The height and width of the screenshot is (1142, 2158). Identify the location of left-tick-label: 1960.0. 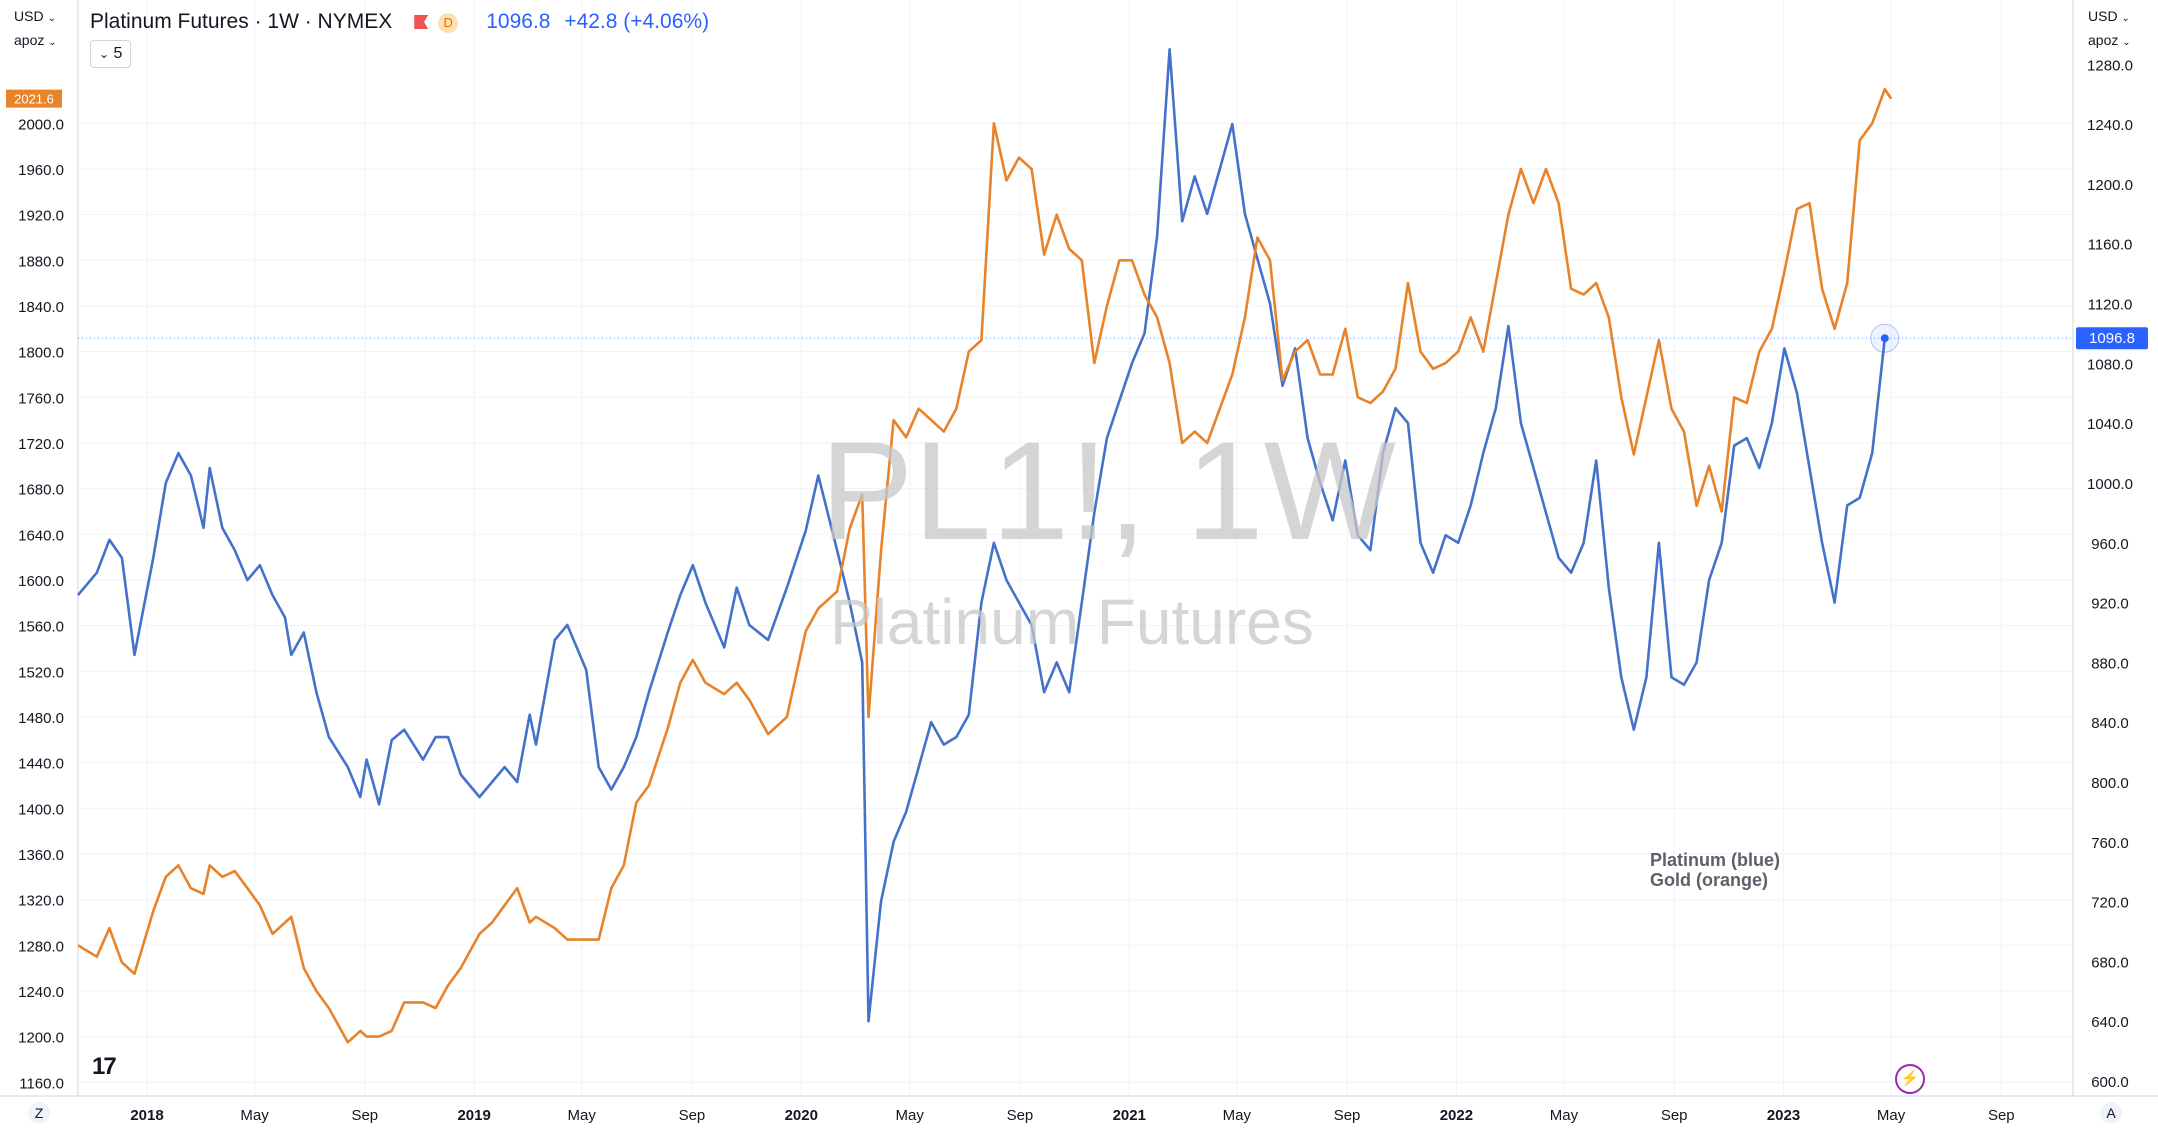
(41, 170).